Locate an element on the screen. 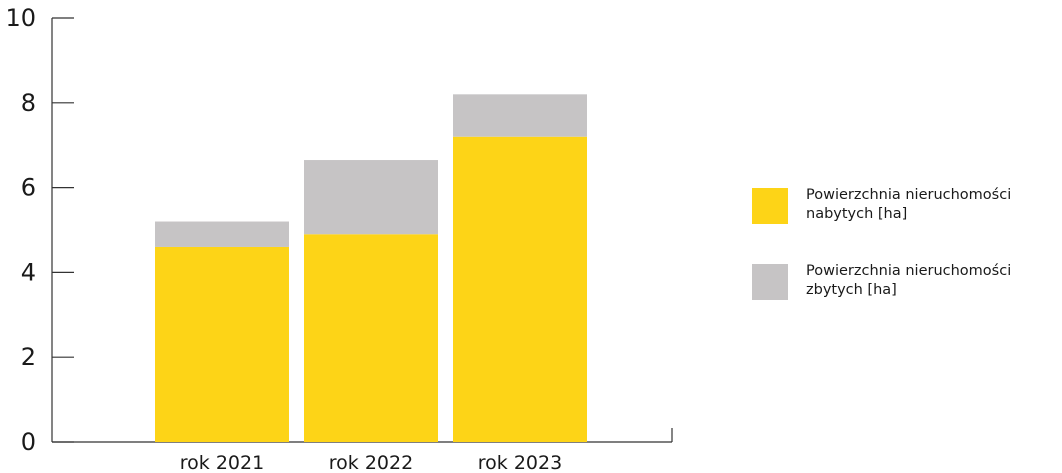 Image resolution: width=1062 pixels, height=473 pixels. legend-label-zbytych: Powierzchnia nieruchomości zbytych [ha] is located at coordinates (909, 280).